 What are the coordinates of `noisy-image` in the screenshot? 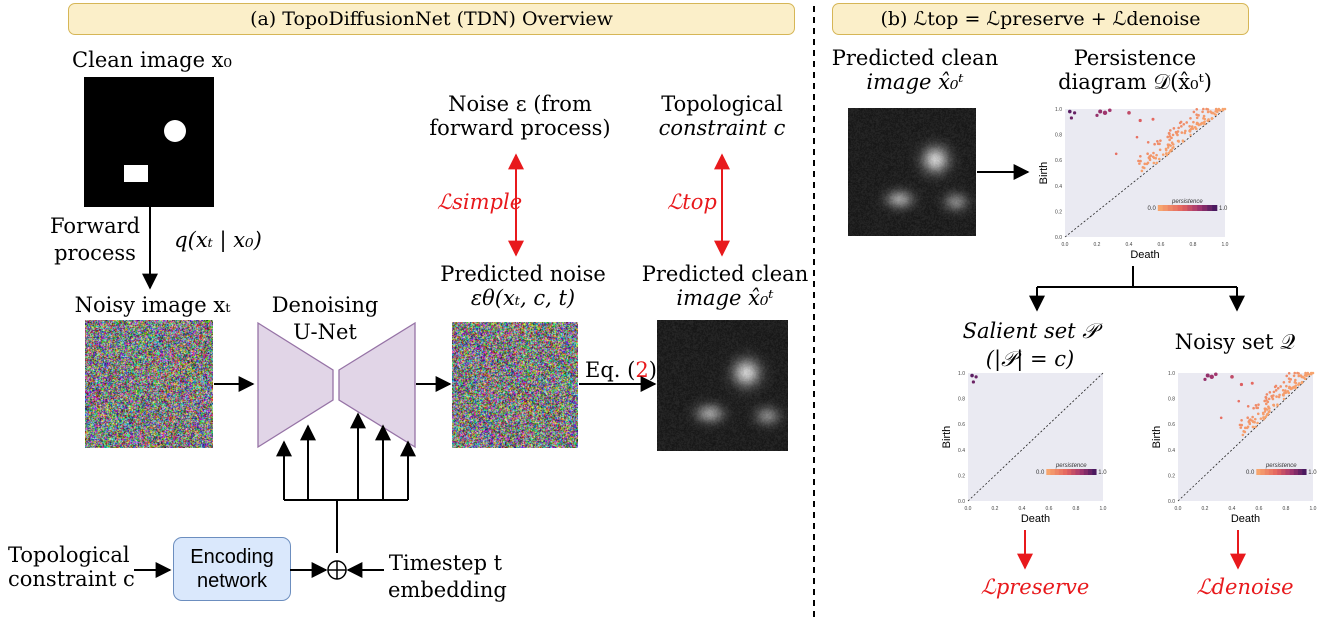 It's located at (149, 384).